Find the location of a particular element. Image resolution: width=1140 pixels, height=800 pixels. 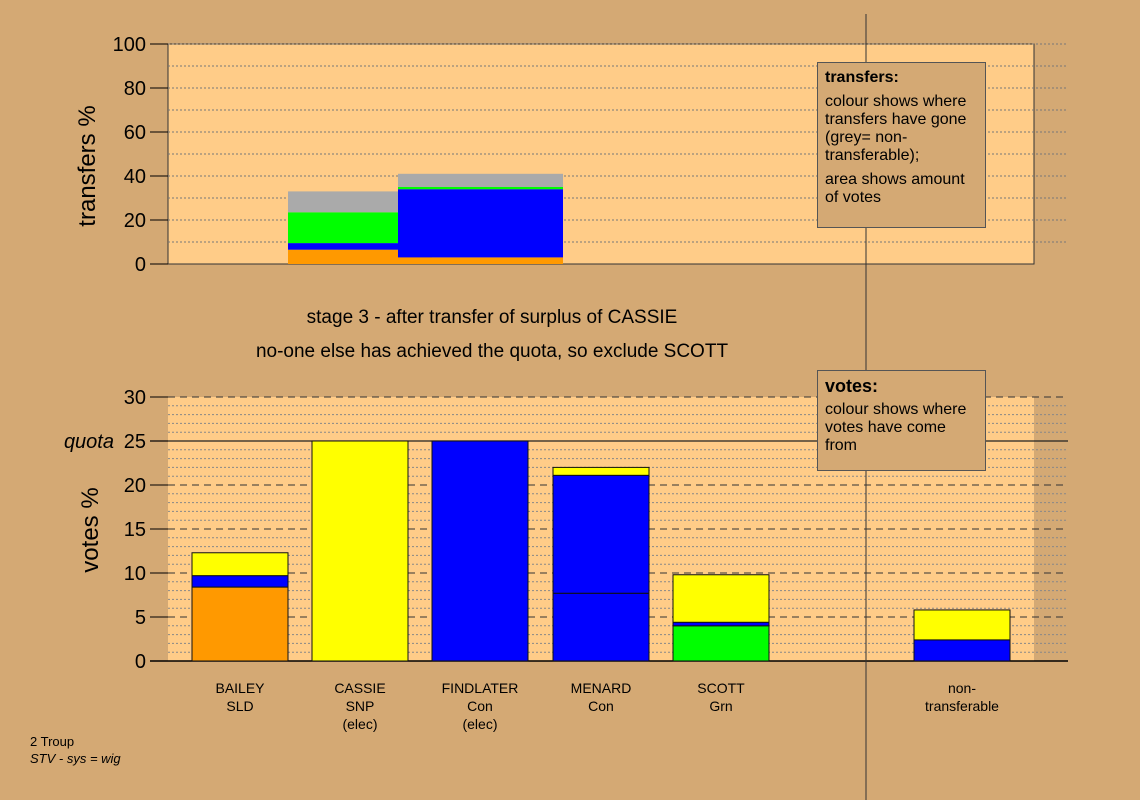

transfers-tick-label: 60 is located at coordinates (135, 133).